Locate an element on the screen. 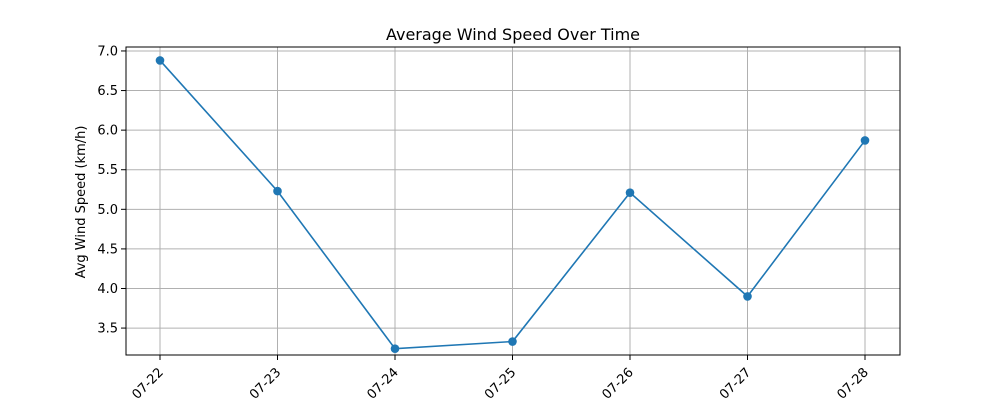 The width and height of the screenshot is (1000, 400). x-tick-label: 07-27 is located at coordinates (735, 382).